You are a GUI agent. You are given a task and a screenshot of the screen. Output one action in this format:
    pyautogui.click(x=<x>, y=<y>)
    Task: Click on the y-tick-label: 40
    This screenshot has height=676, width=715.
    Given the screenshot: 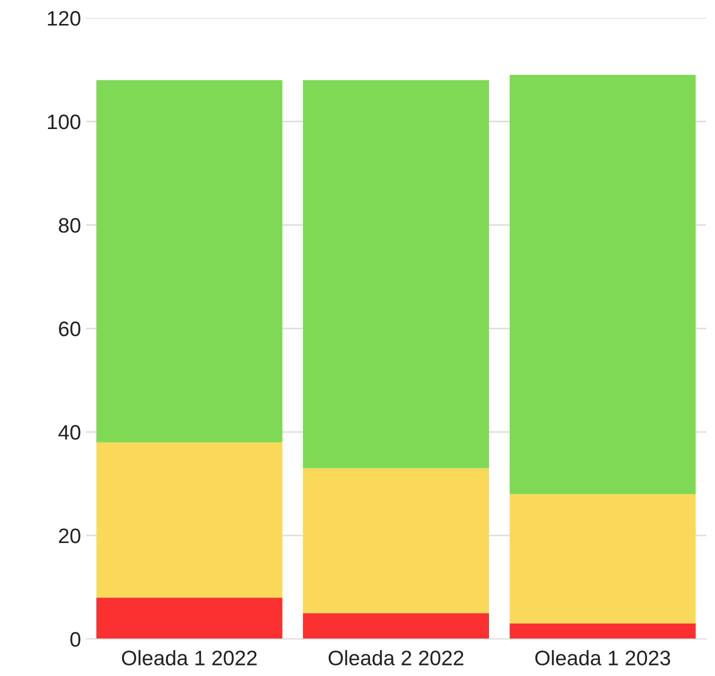 What is the action you would take?
    pyautogui.click(x=69, y=432)
    